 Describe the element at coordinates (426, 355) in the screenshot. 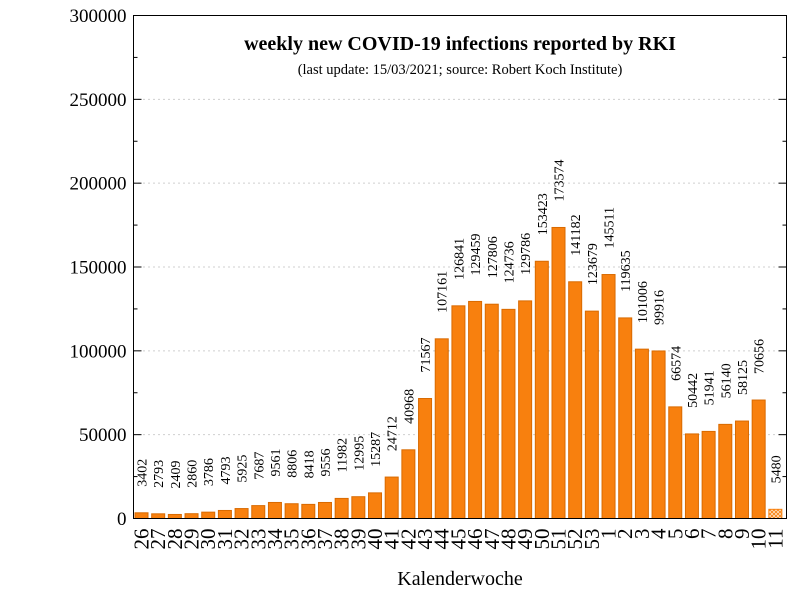

I see `value-label-week-43: 71567` at that location.